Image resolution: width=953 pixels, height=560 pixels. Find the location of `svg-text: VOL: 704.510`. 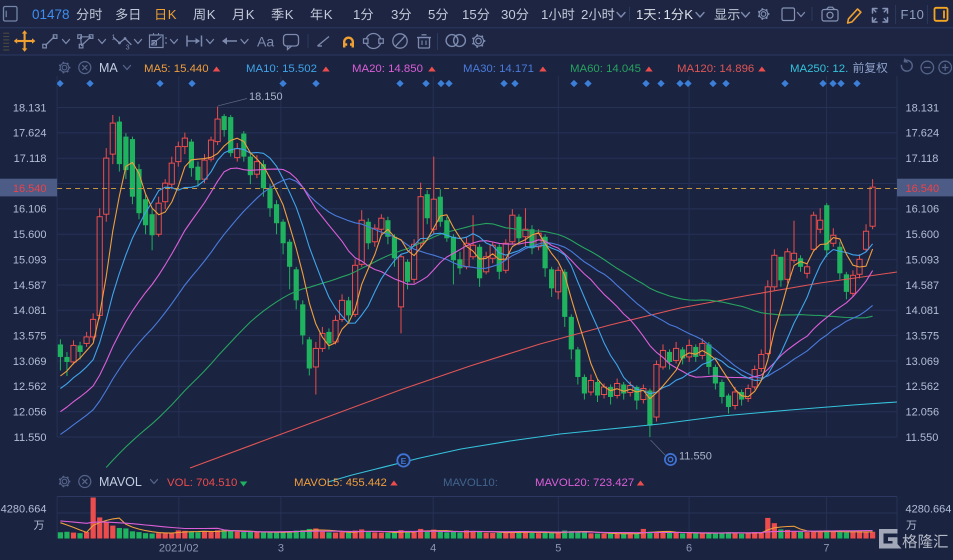

svg-text: VOL: 704.510 is located at coordinates (202, 483).